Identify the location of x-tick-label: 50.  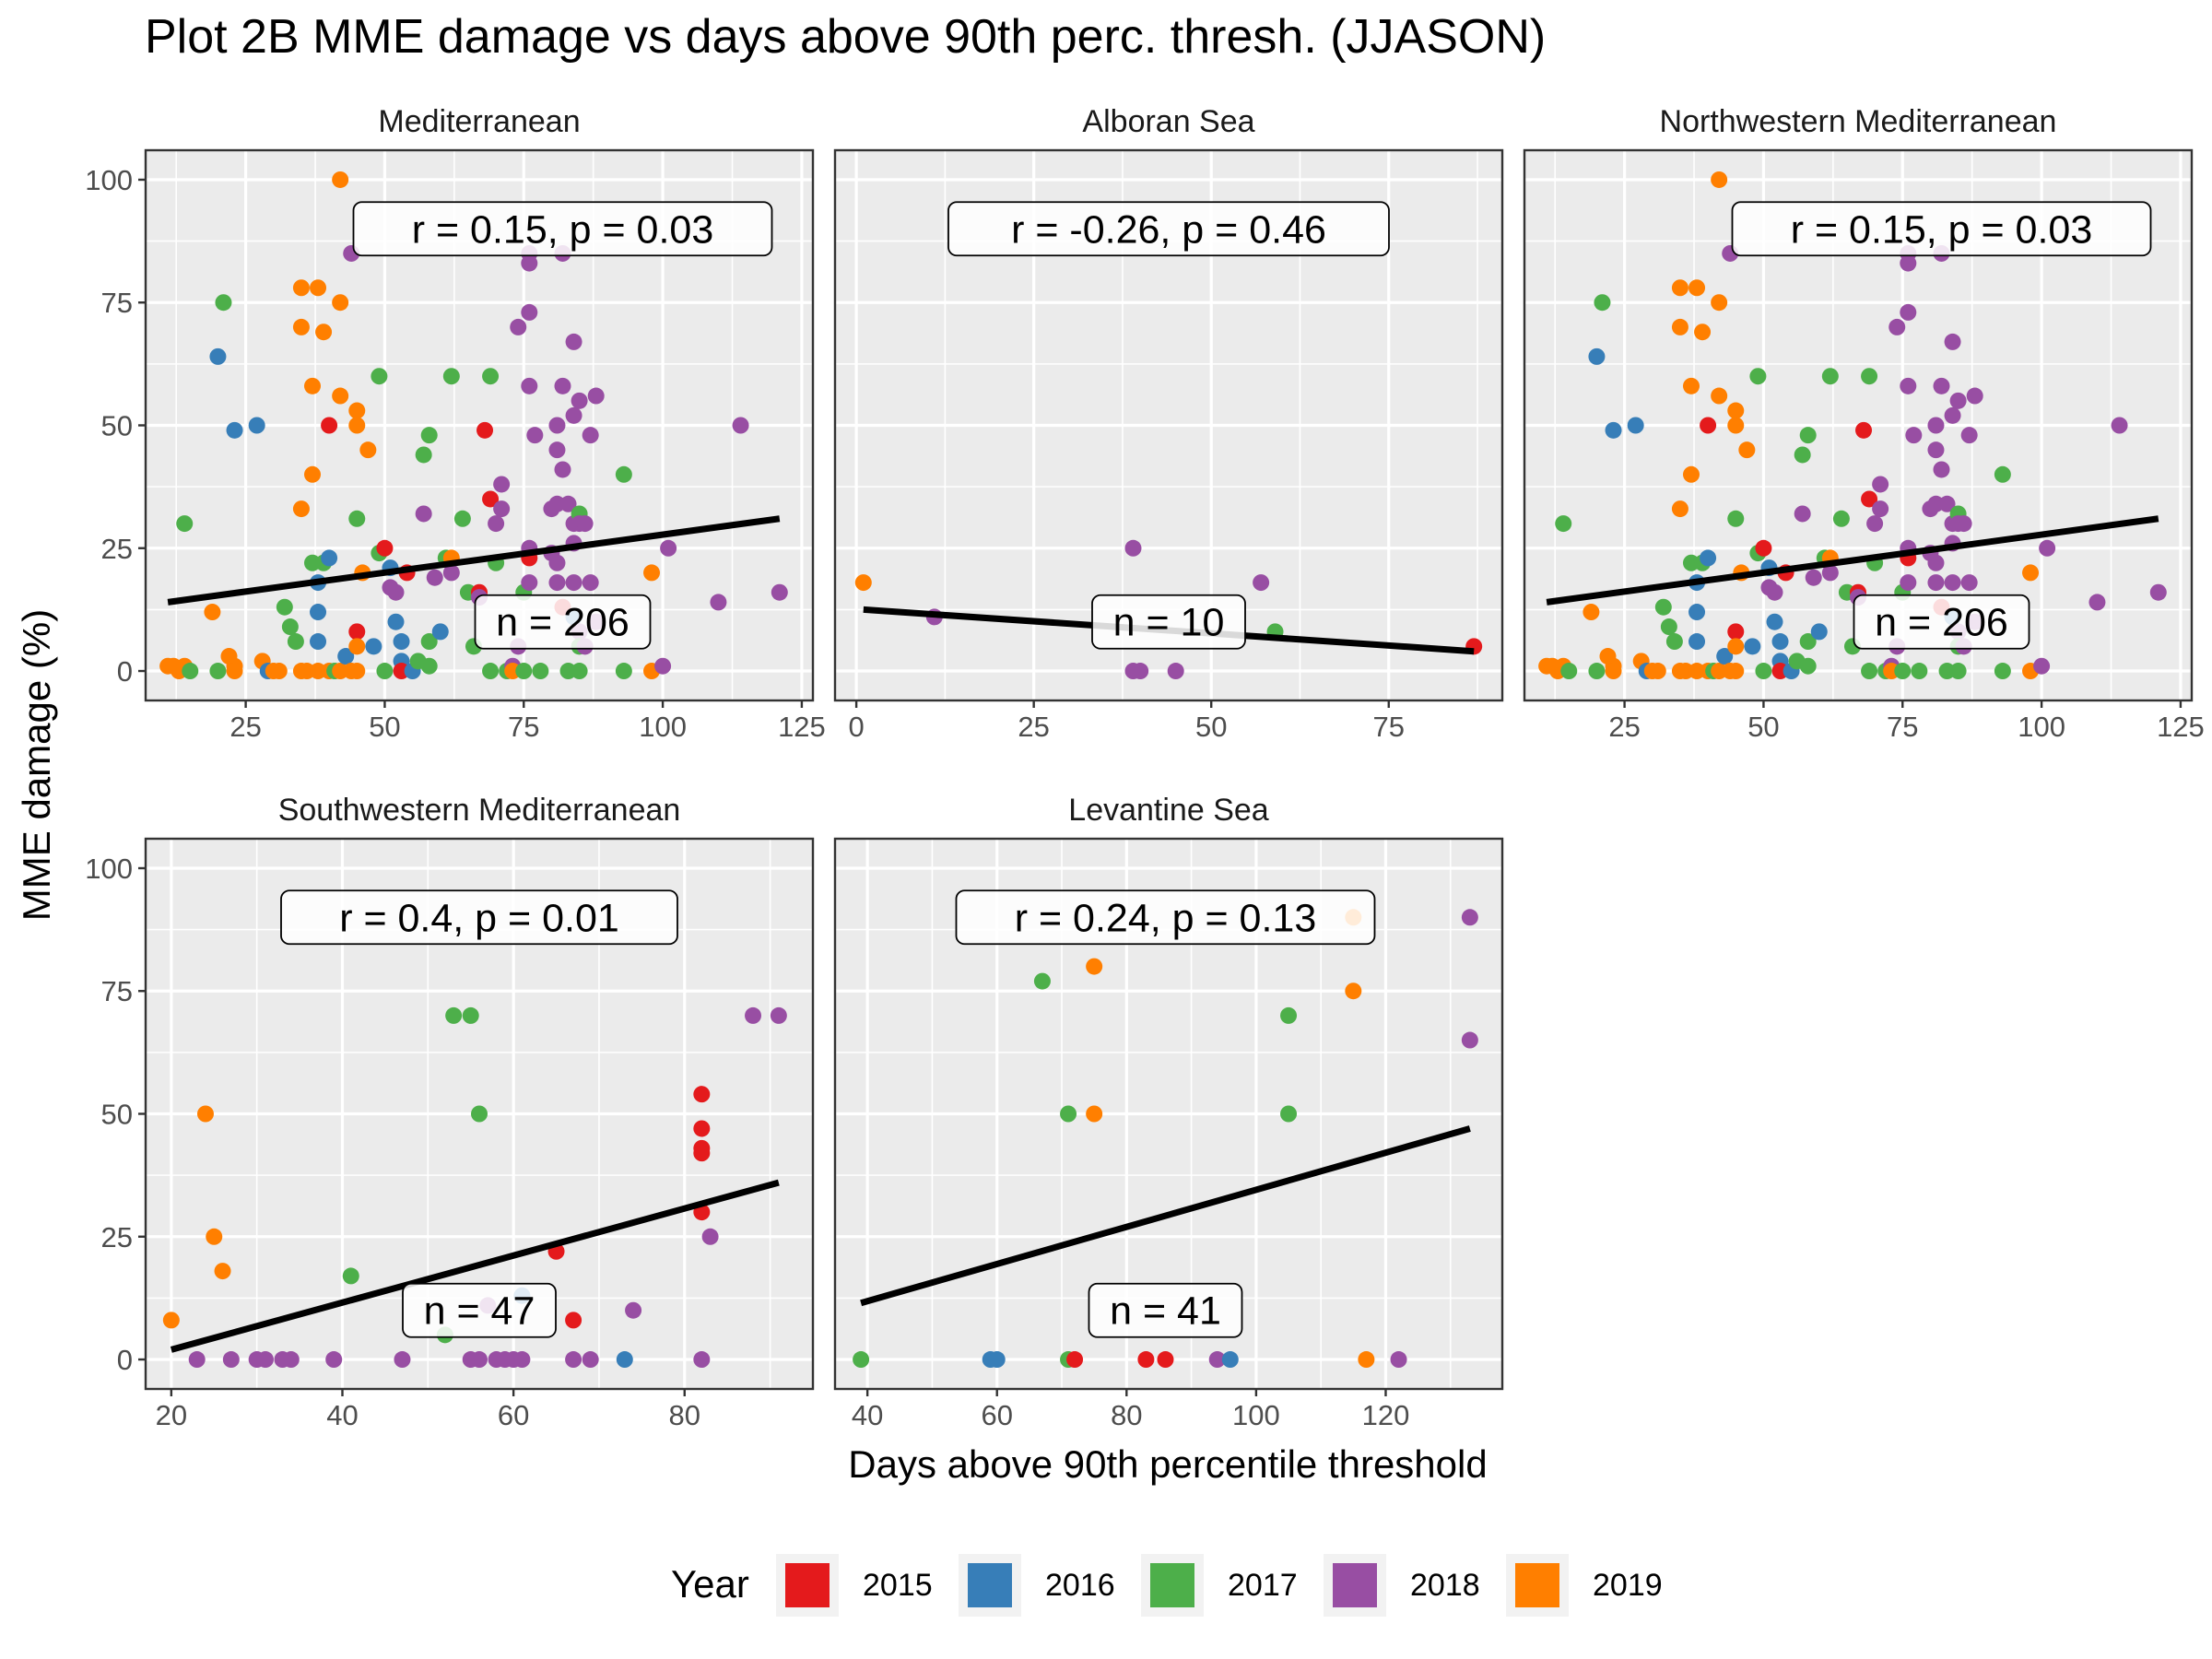
(1211, 727).